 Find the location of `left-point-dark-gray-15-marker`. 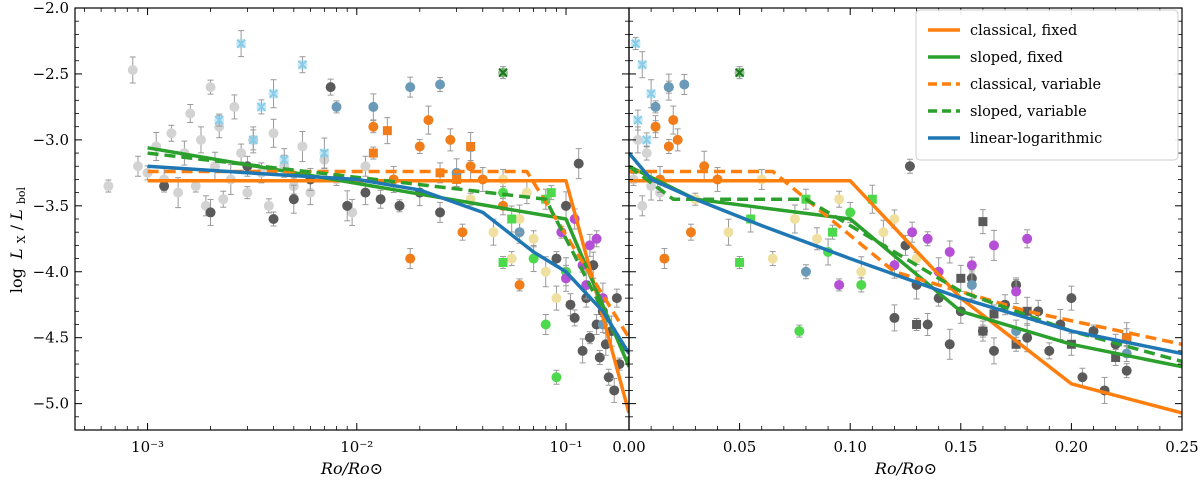

left-point-dark-gray-15-marker is located at coordinates (570, 304).